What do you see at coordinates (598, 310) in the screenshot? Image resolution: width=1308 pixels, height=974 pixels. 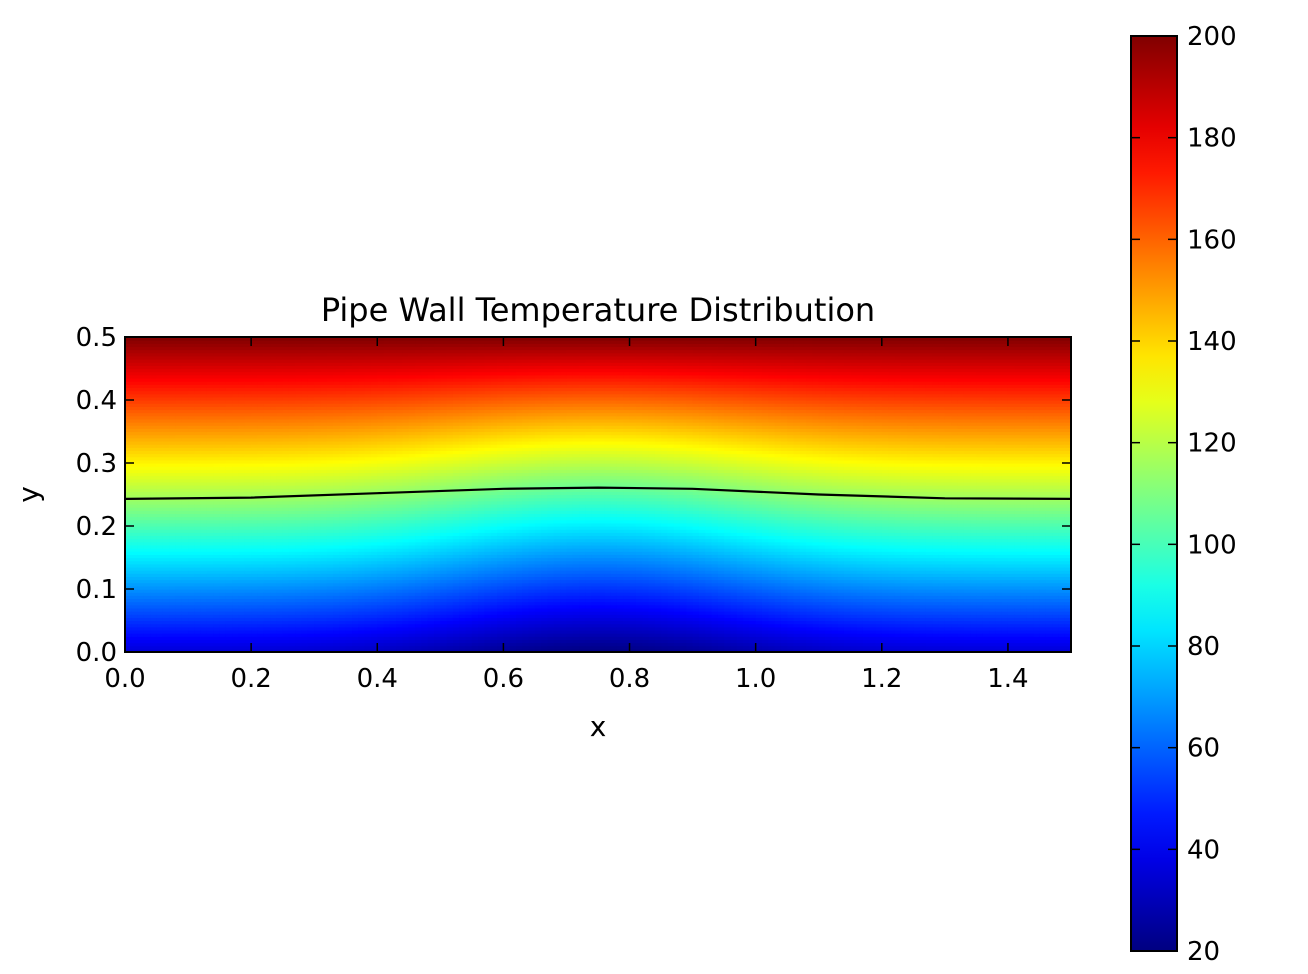 I see `chart-title: Pipe Wall Temperature Distribution` at bounding box center [598, 310].